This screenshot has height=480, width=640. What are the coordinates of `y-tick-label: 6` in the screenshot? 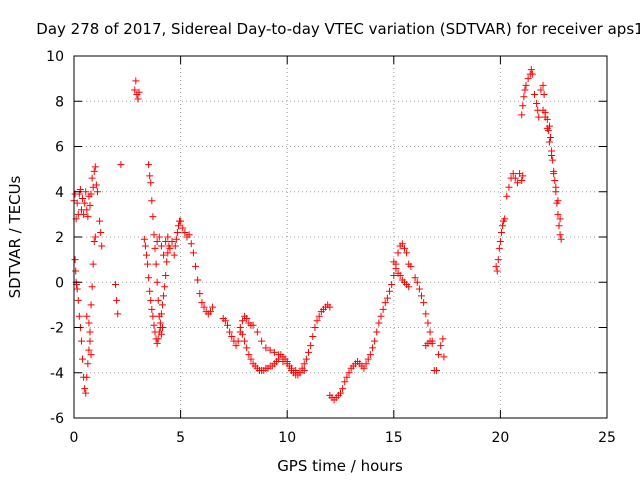 It's located at (59, 148).